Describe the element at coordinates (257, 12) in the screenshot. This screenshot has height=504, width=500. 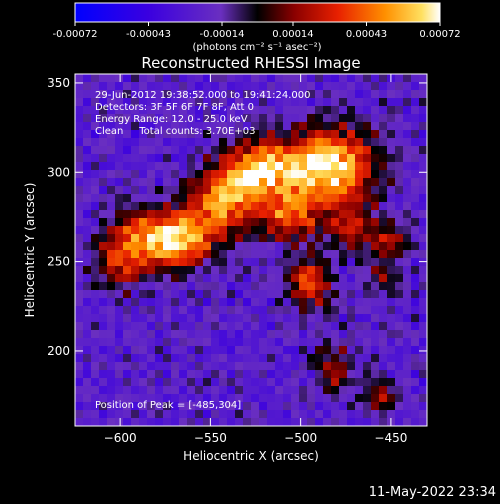
I see `colorbar` at that location.